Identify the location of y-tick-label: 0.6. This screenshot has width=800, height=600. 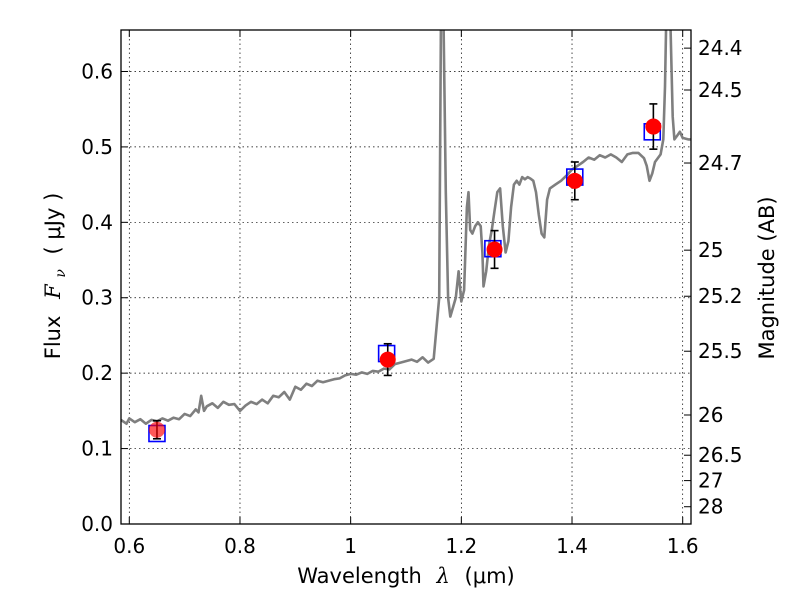
(97, 71).